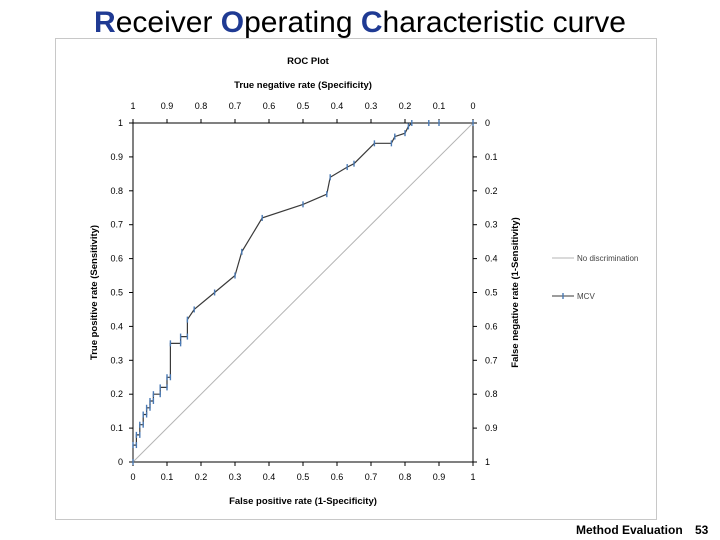 This screenshot has height=540, width=720. I want to click on y-tick-label: 0.6, so click(116, 259).